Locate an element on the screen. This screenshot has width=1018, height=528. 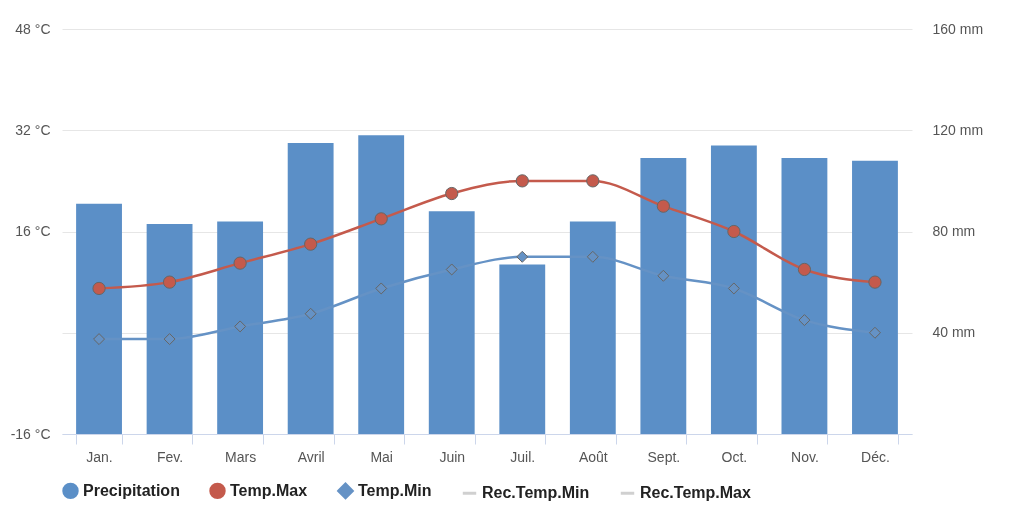
y-tick-label: 32 °C is located at coordinates (33, 129).